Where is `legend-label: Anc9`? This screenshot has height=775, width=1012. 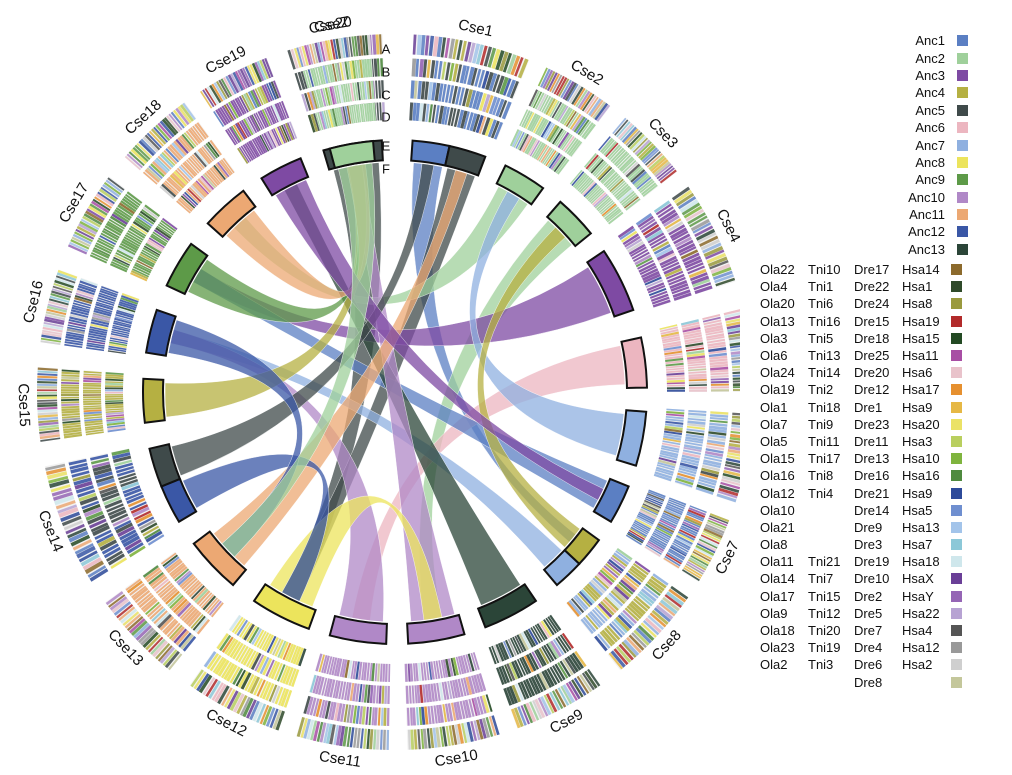
legend-label: Anc9 is located at coordinates (930, 180).